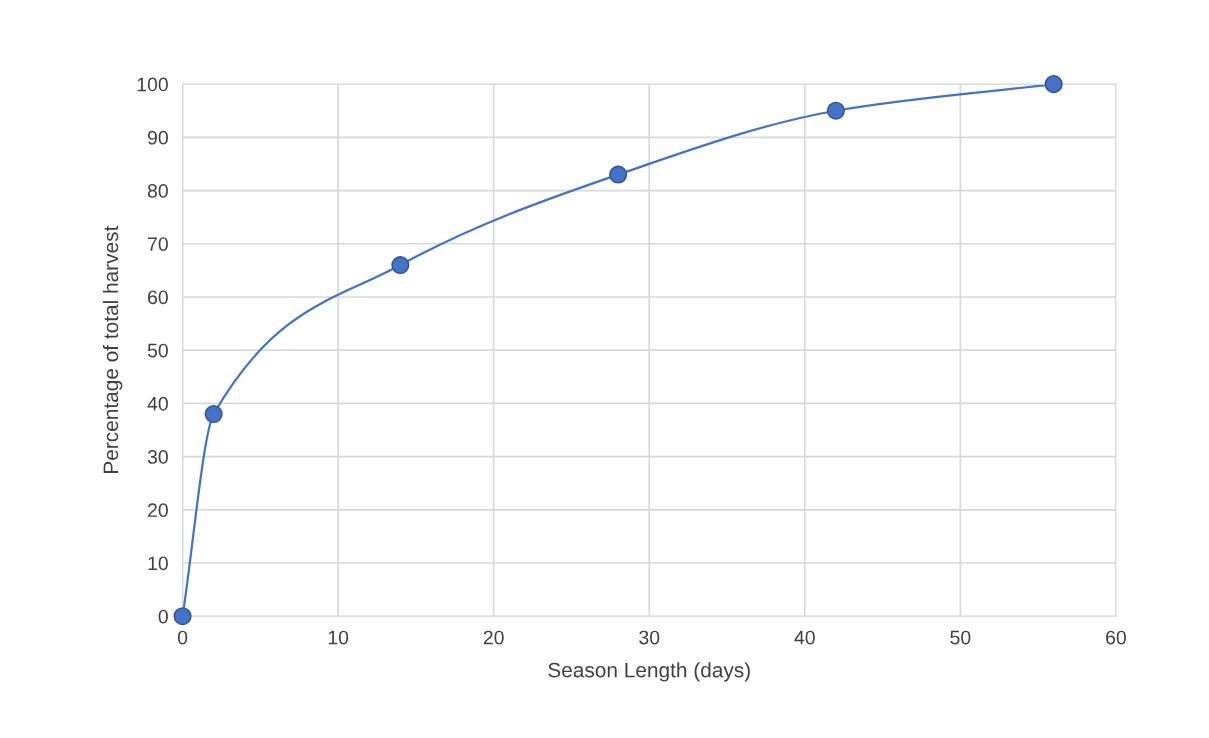 The image size is (1209, 738). What do you see at coordinates (649, 637) in the screenshot?
I see `x-tick-label: 30` at bounding box center [649, 637].